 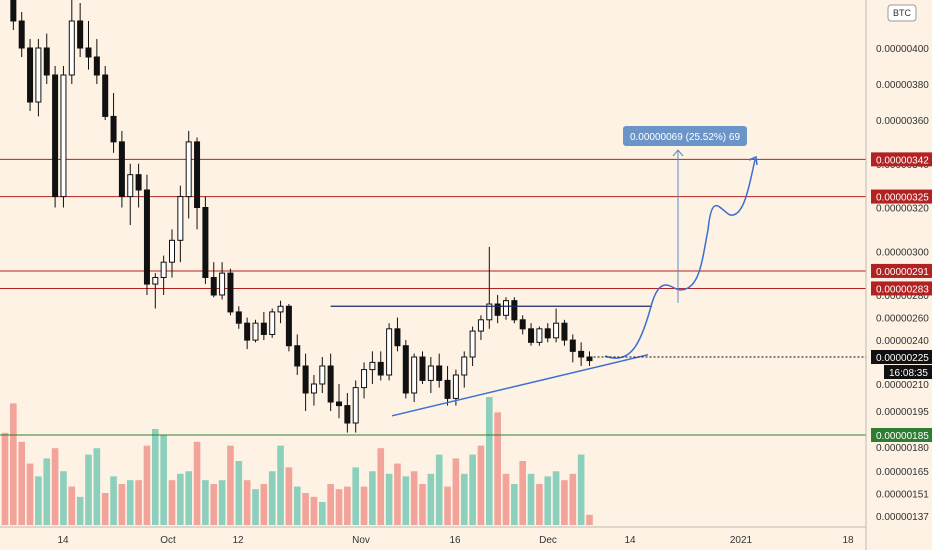 I want to click on price-tick-label: 0.00000165, so click(x=902, y=472).